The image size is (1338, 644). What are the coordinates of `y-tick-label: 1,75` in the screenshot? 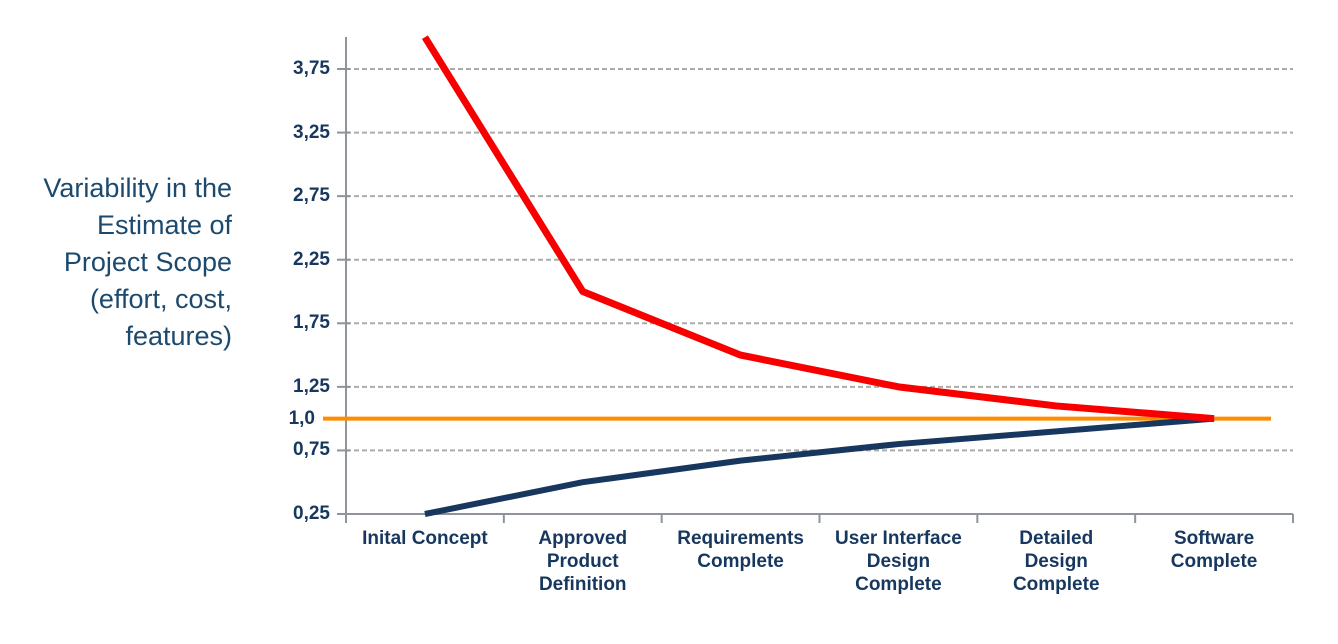 It's located at (311, 323).